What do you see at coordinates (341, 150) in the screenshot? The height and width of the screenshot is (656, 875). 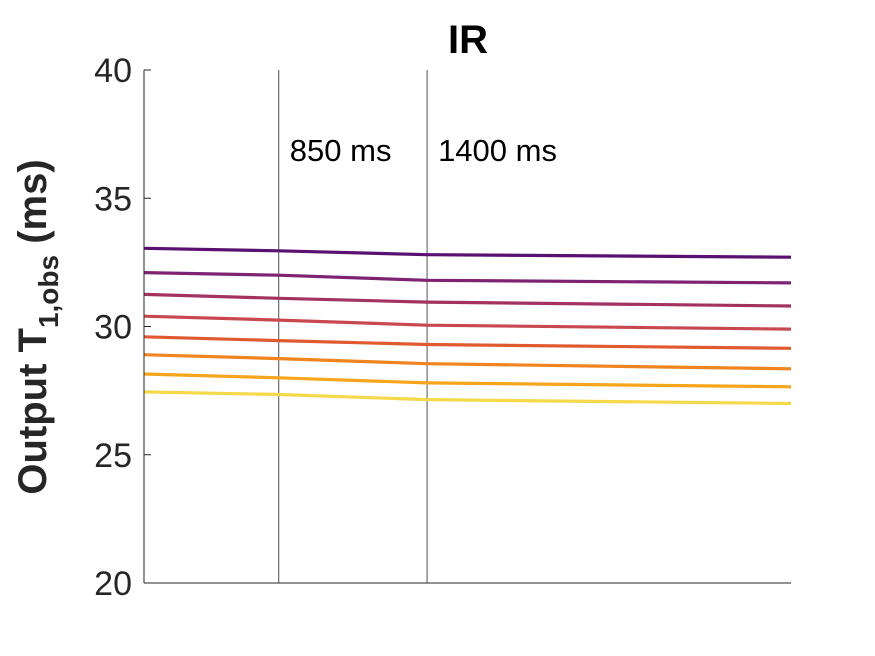 I see `annotation-label-0: 850 ms` at bounding box center [341, 150].